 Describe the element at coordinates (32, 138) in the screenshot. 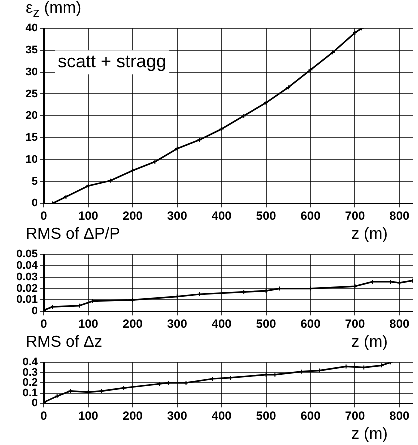

I see `y-tick-label: 15` at that location.